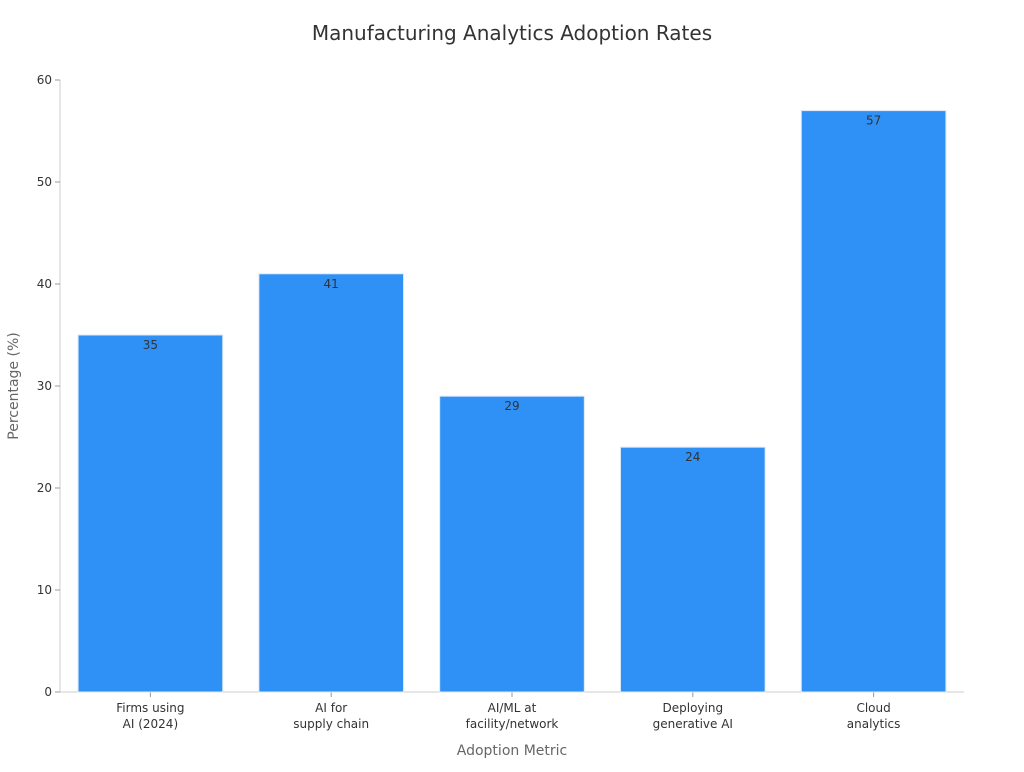 The width and height of the screenshot is (1024, 772). I want to click on bar-value-label: 41, so click(331, 284).